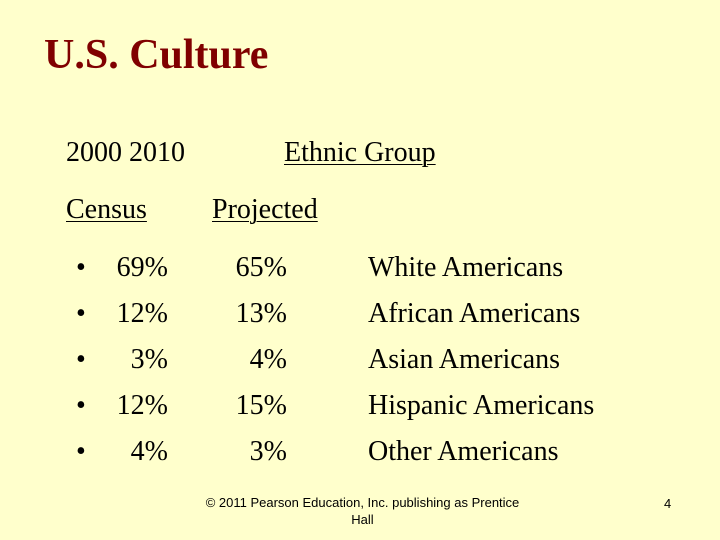  Describe the element at coordinates (668, 503) in the screenshot. I see `page-number: 4` at that location.